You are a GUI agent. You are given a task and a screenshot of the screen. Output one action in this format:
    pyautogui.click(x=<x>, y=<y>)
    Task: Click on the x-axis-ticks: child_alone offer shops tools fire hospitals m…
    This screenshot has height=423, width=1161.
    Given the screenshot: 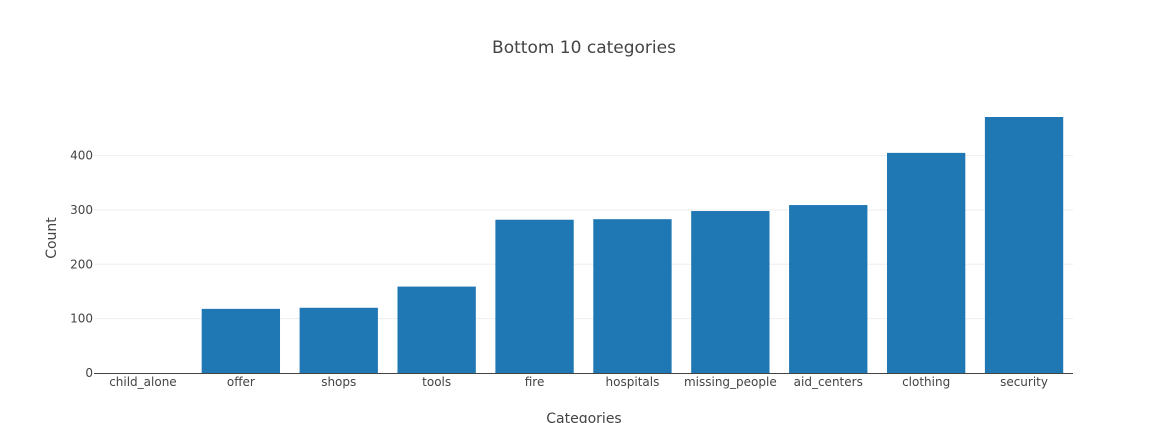 What is the action you would take?
    pyautogui.click(x=578, y=382)
    